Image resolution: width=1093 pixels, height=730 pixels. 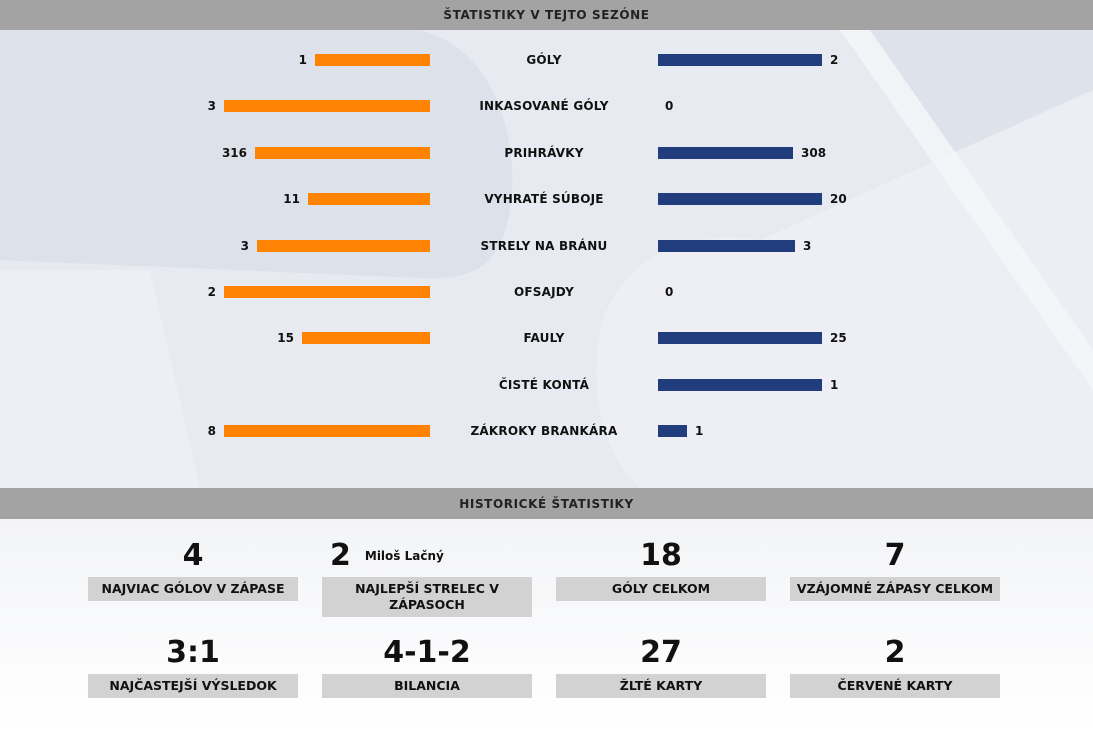 I want to click on stat-row: OFSAJDY 2 0, so click(x=546, y=292).